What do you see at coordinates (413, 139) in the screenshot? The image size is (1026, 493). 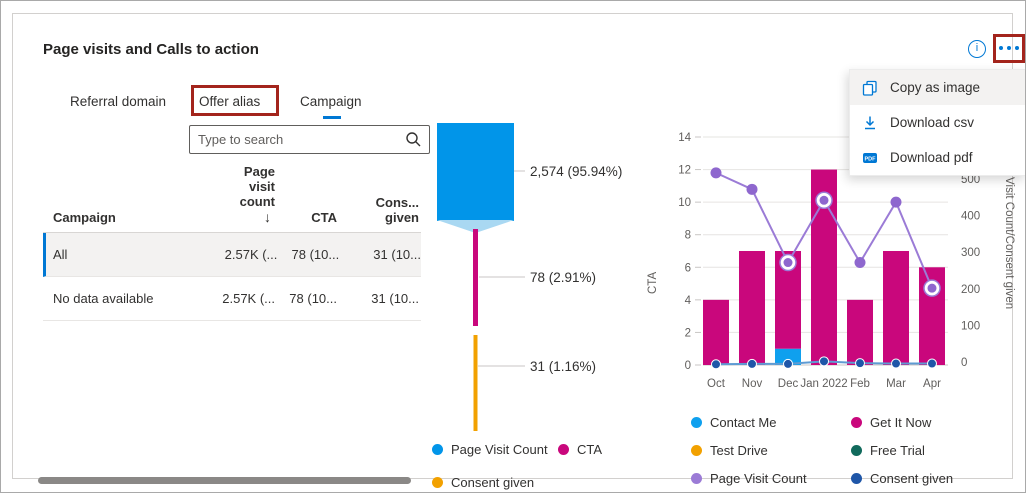 I see `search-icon` at bounding box center [413, 139].